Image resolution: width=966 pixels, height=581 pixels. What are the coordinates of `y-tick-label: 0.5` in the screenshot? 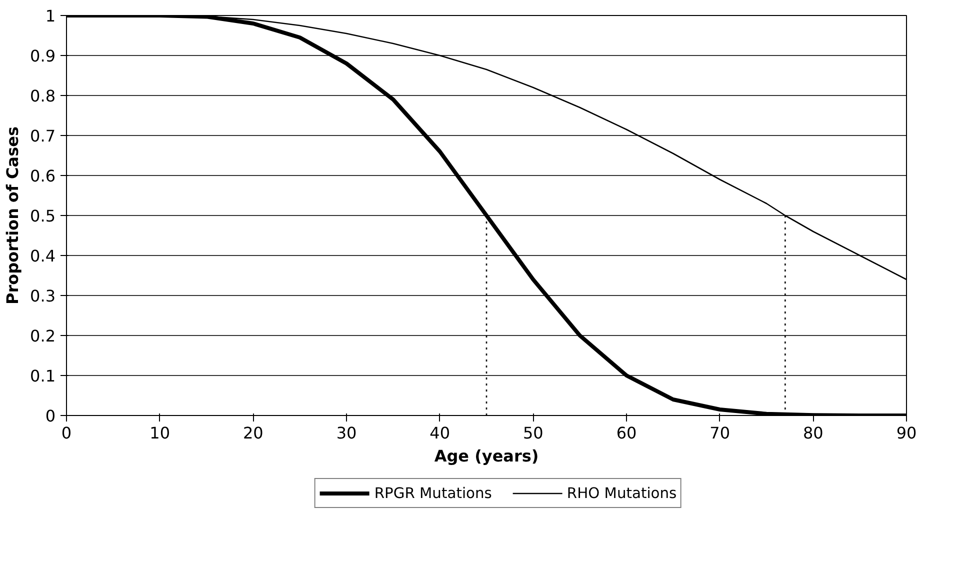 It's located at (43, 216).